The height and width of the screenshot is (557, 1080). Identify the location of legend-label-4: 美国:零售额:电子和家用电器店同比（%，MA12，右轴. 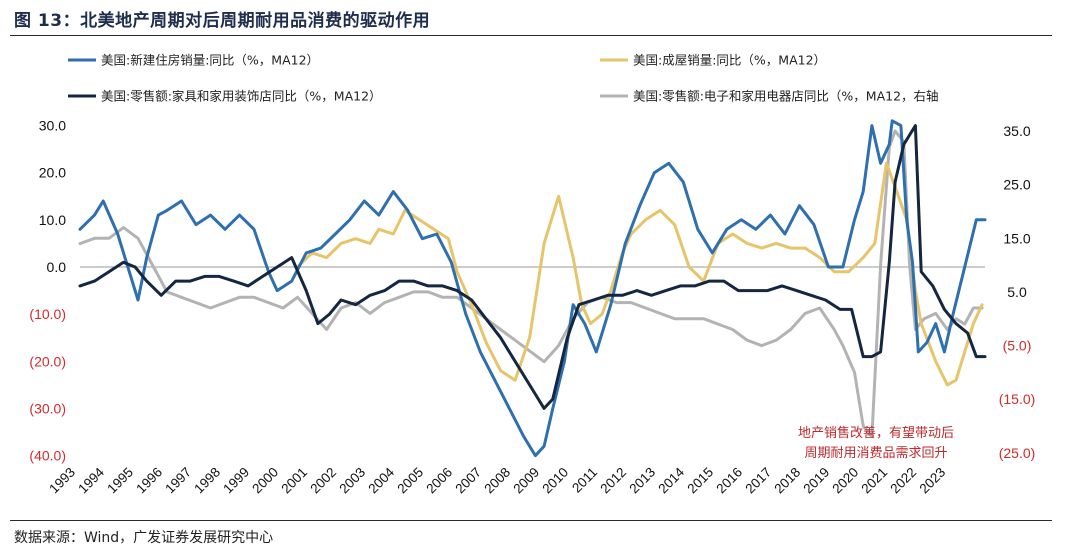
(786, 96).